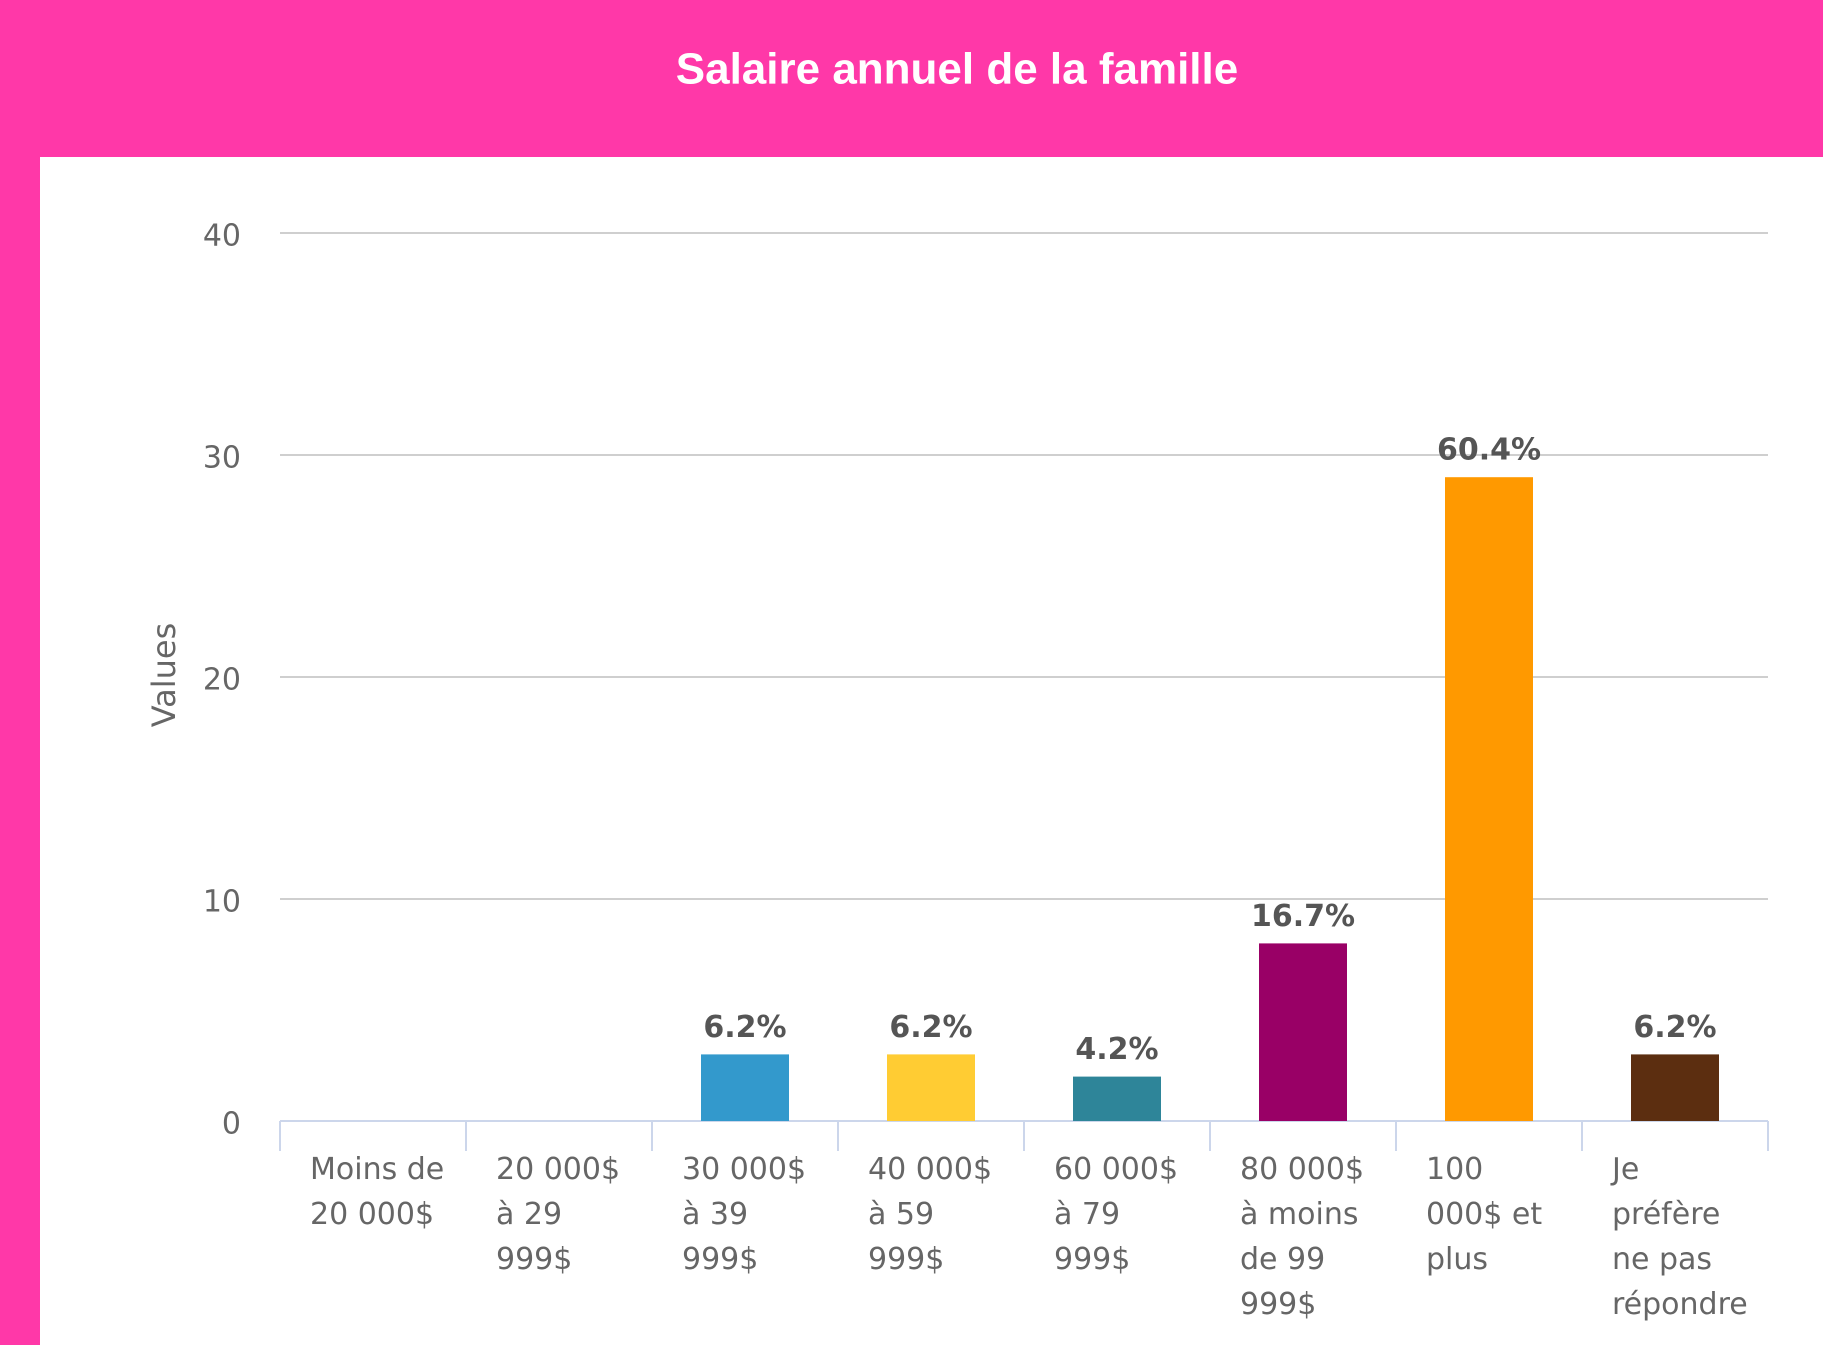  What do you see at coordinates (377, 1192) in the screenshot?
I see `x-tick-label: Moins de 20 000$` at bounding box center [377, 1192].